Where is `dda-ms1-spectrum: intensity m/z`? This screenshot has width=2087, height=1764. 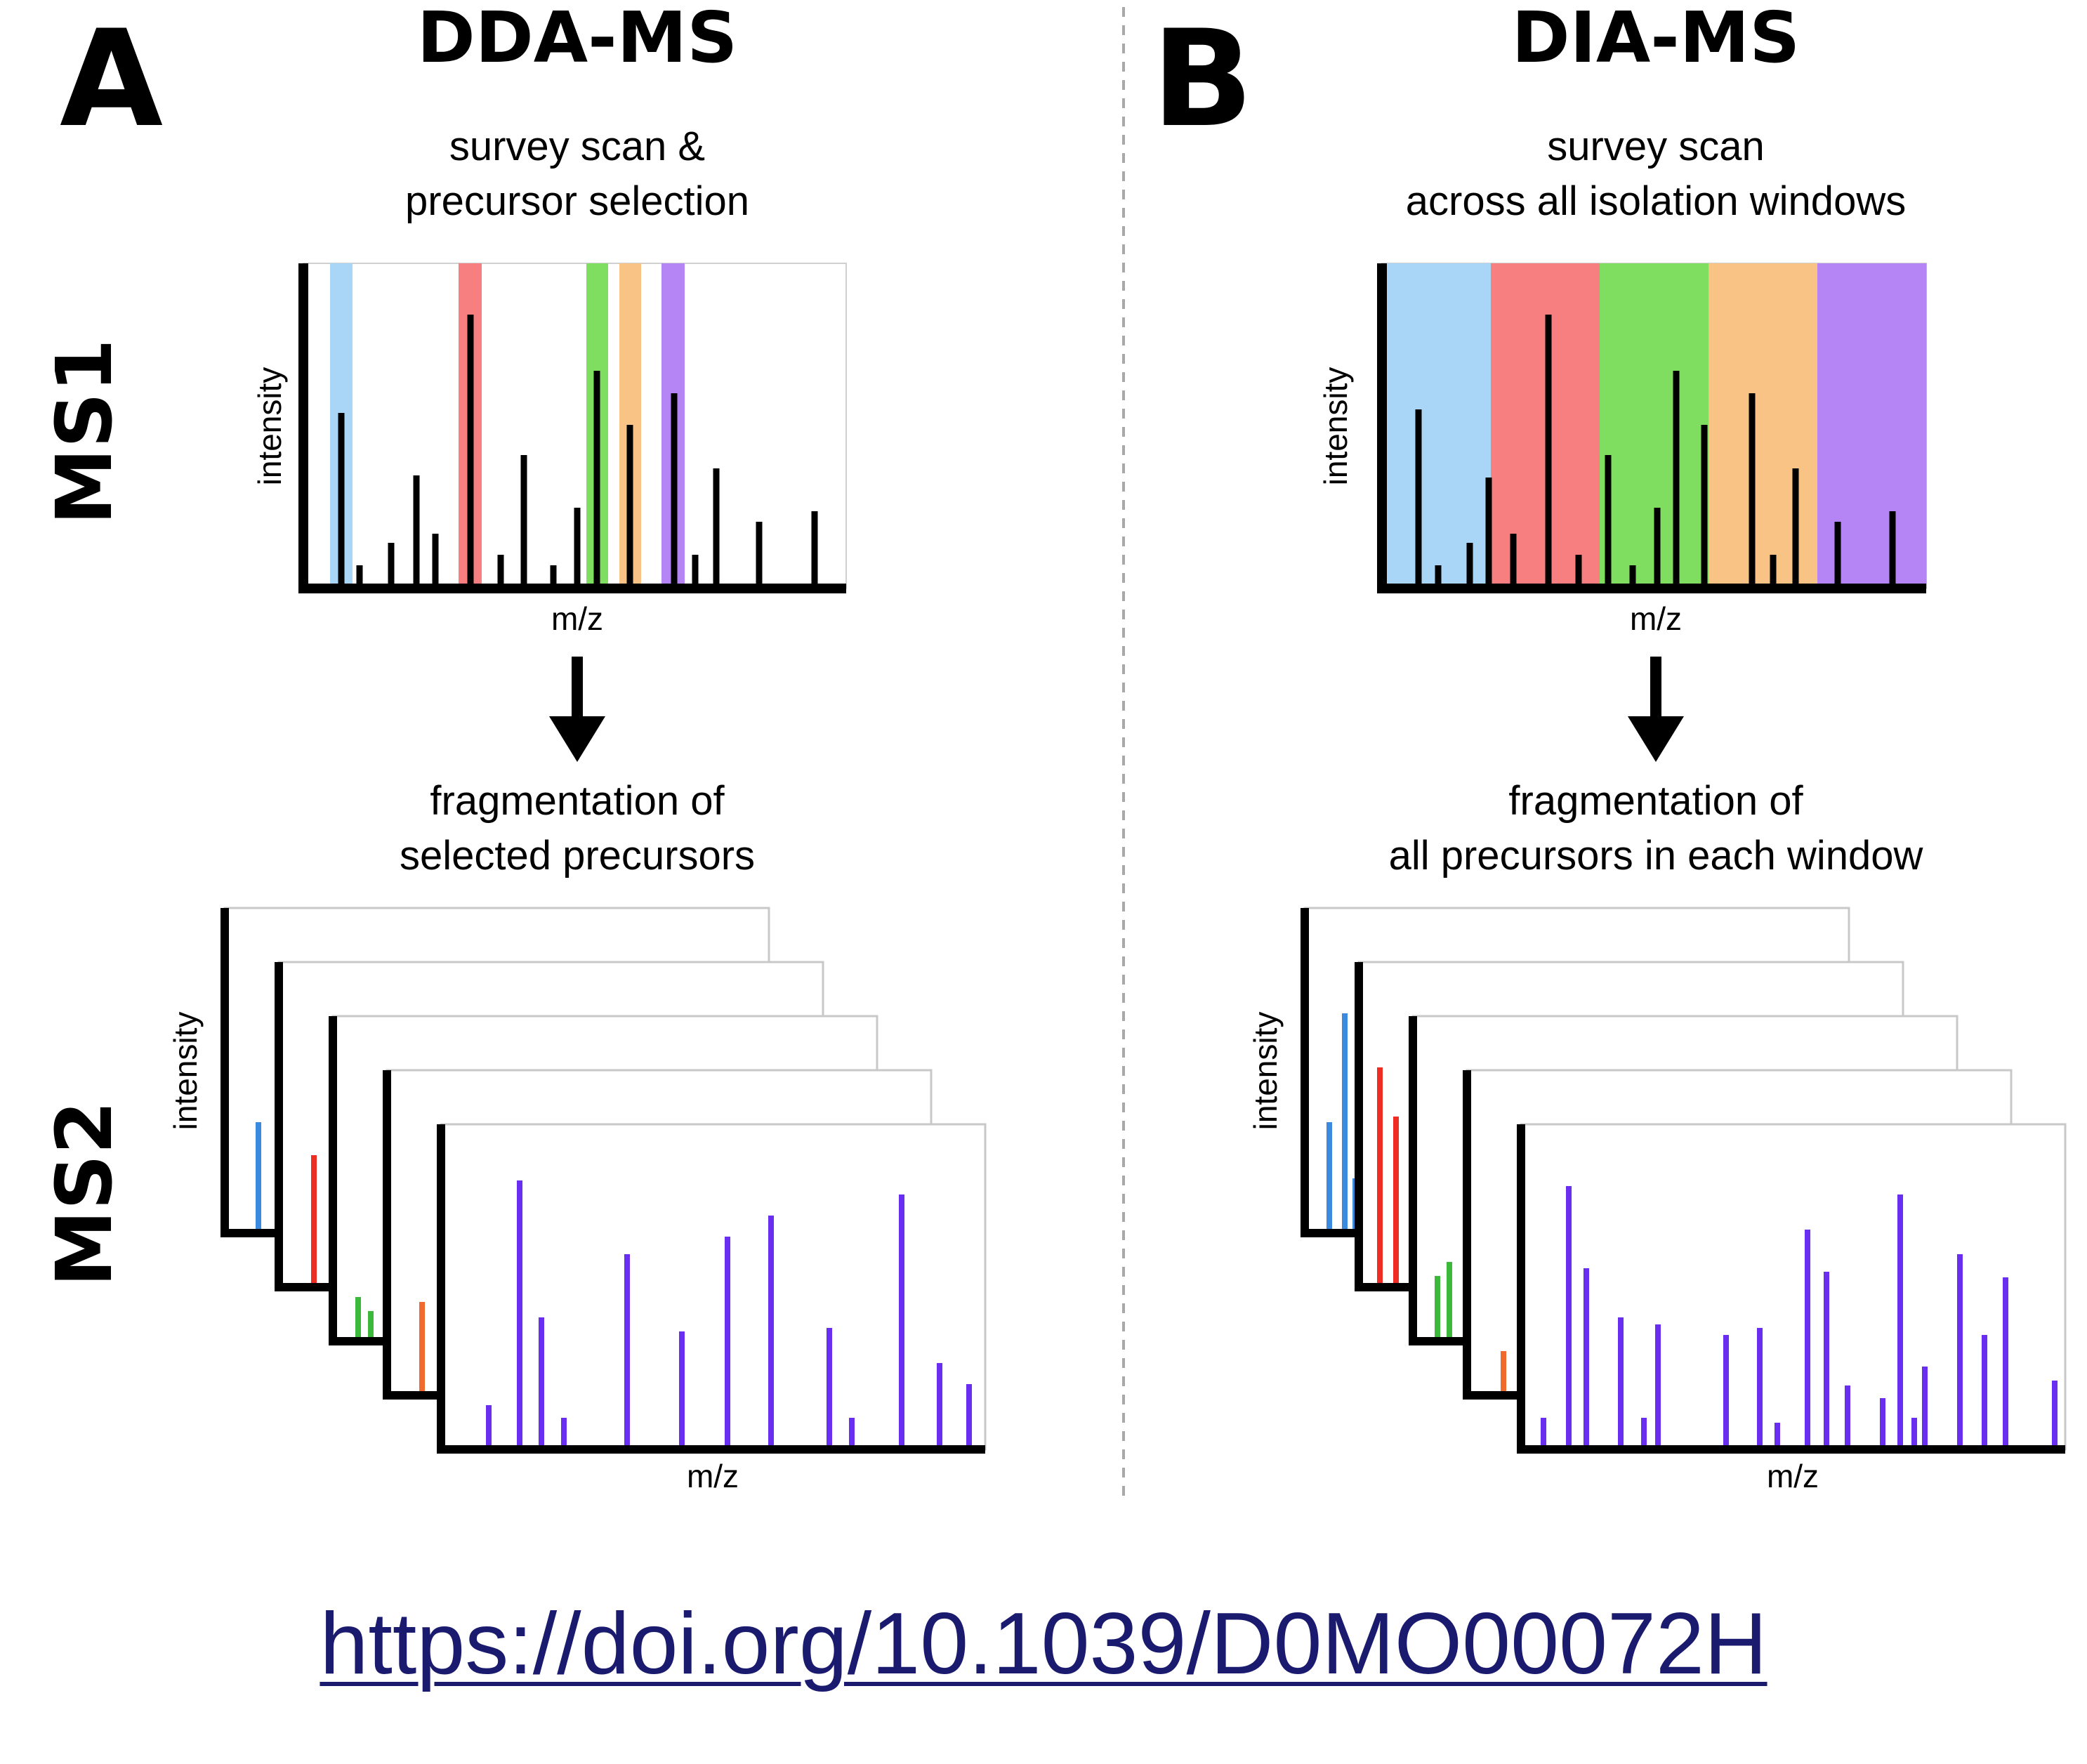
dda-ms1-spectrum: intensity m/z is located at coordinates (549, 450).